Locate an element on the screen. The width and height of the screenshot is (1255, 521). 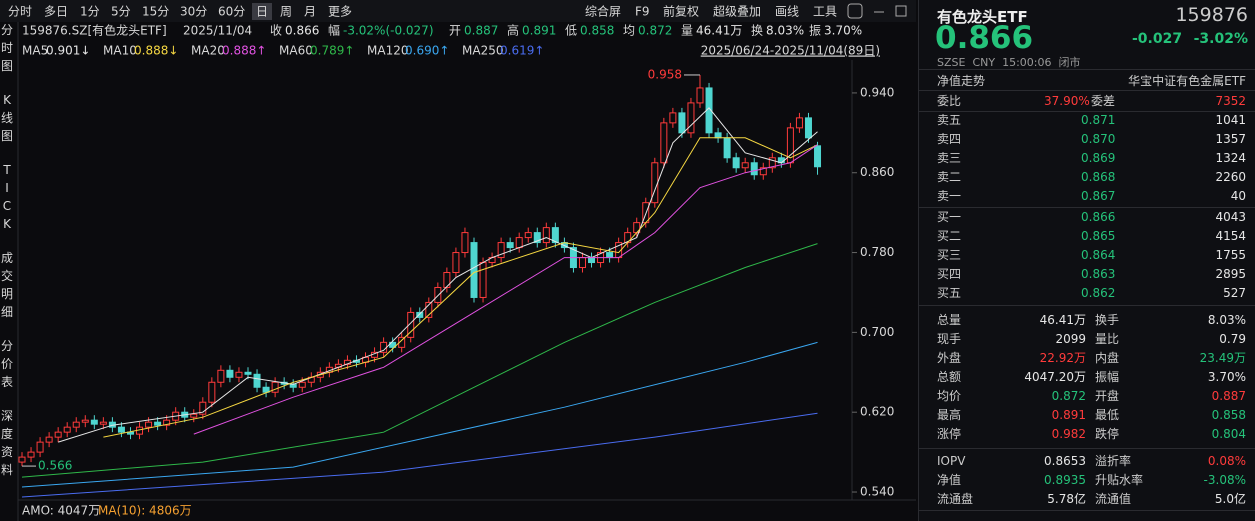
tool: 综合屏 is located at coordinates (603, 11).